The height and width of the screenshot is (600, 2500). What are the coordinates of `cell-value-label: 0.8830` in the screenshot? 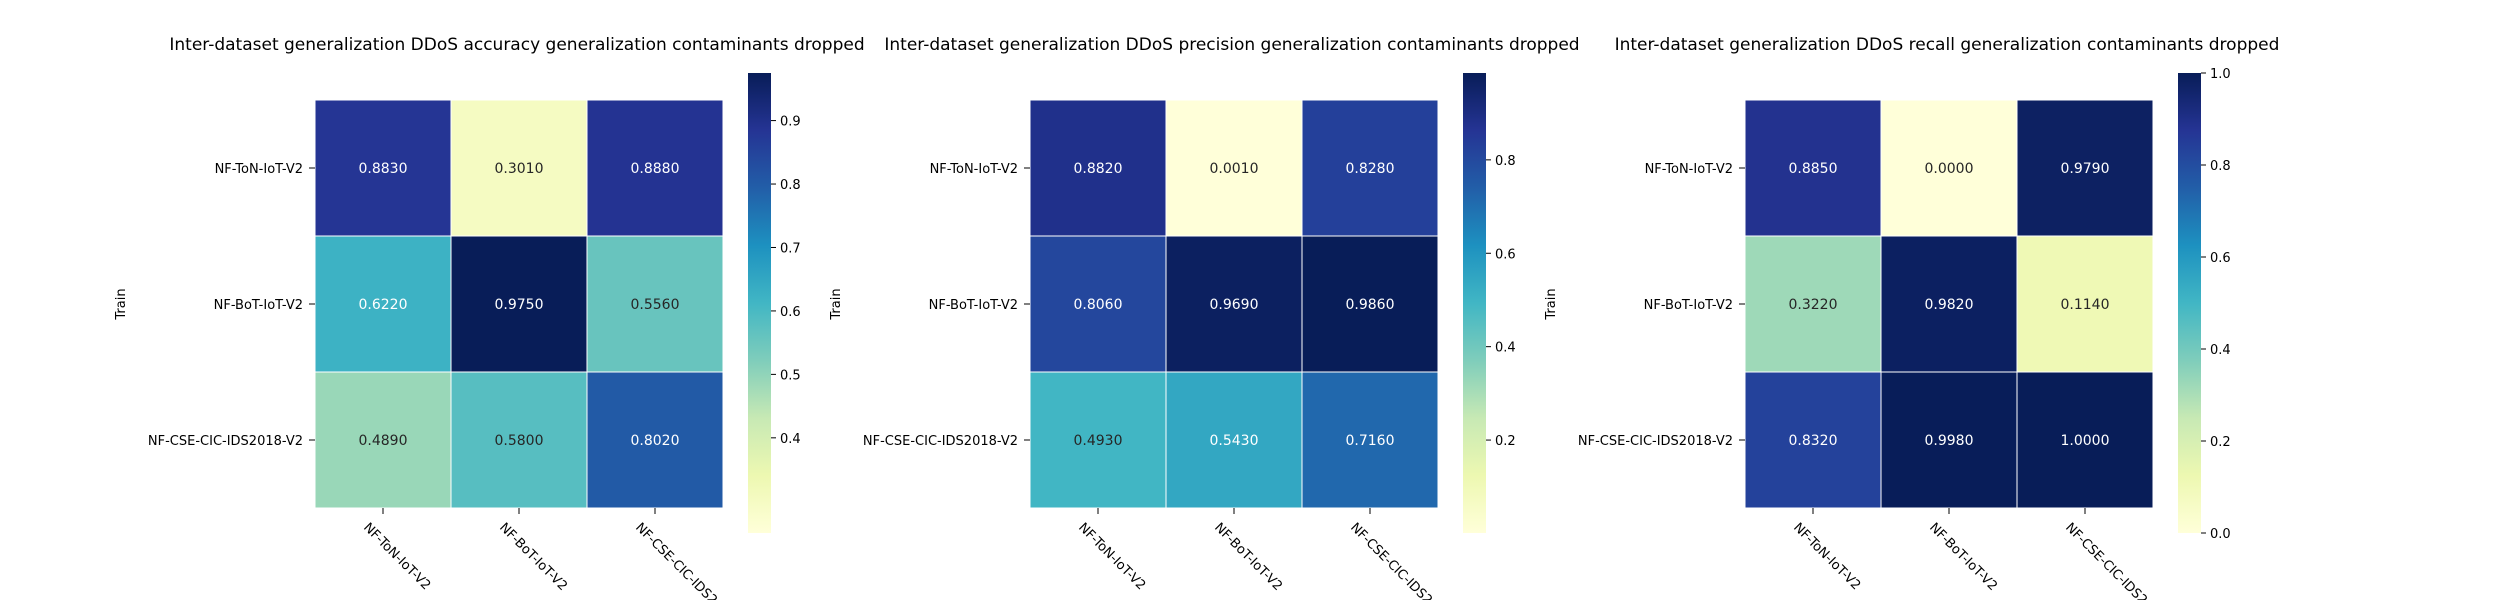 It's located at (383, 169).